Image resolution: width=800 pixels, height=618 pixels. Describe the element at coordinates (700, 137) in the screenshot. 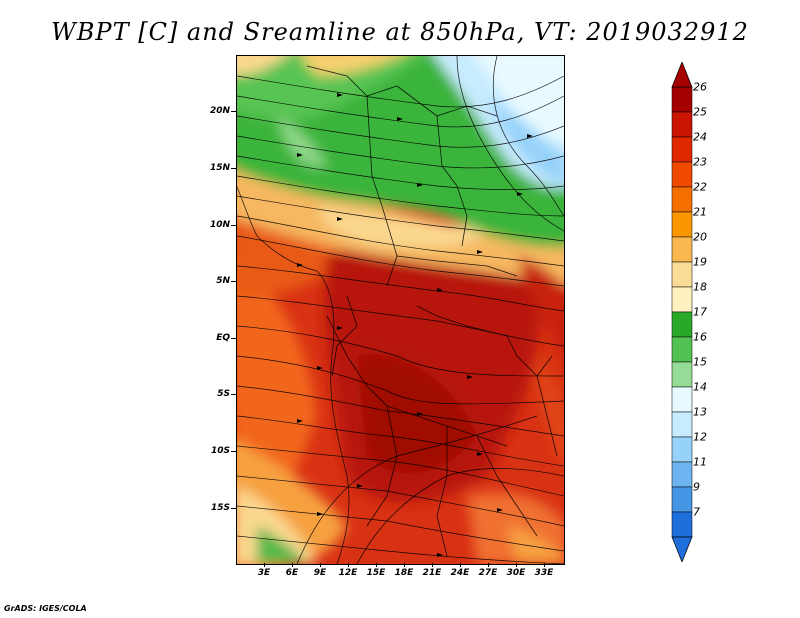

I see `colorbar-label: 24` at that location.